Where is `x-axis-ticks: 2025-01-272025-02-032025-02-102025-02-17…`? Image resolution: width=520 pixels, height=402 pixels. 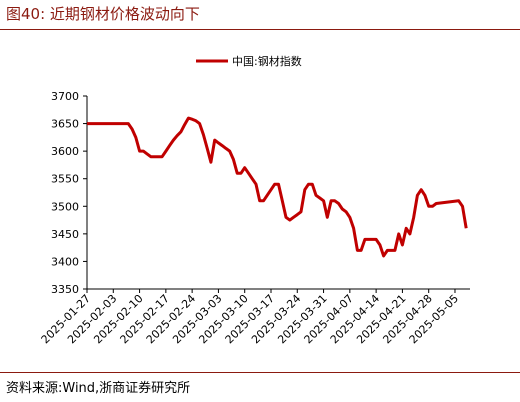
x-axis-ticks: 2025-01-272025-02-032025-02-102025-02-17… is located at coordinates (250, 317).